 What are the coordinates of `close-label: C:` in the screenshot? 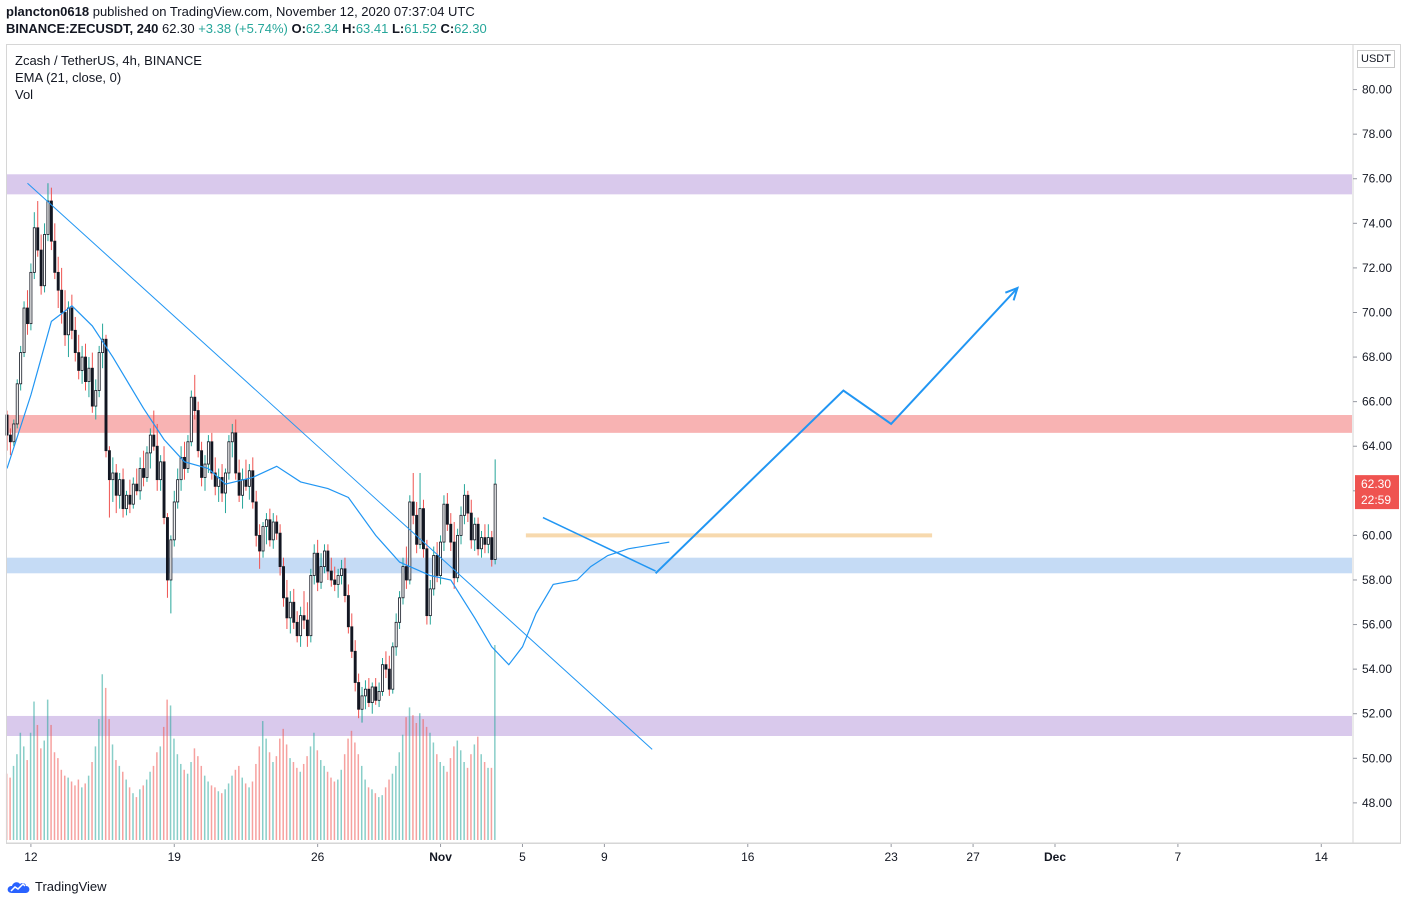 It's located at (447, 28).